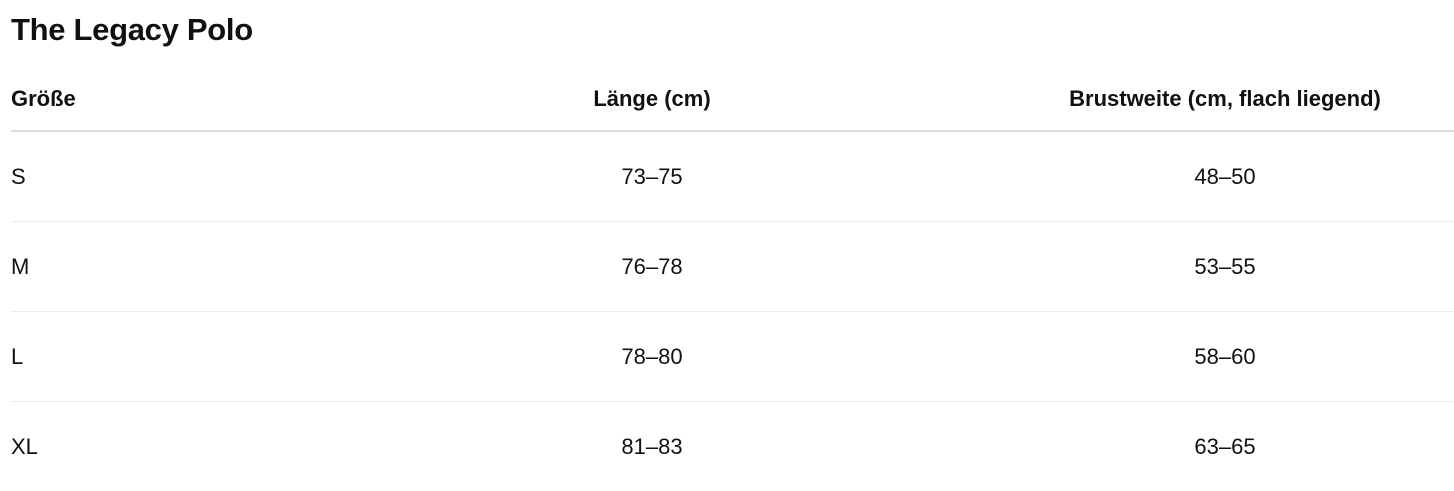  I want to click on cell-size: XL, so click(159, 446).